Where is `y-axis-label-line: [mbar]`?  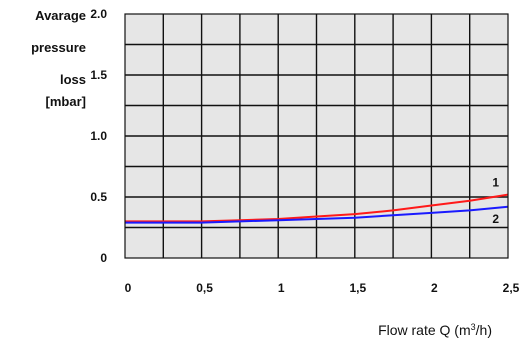
y-axis-label-line: [mbar] is located at coordinates (66, 101).